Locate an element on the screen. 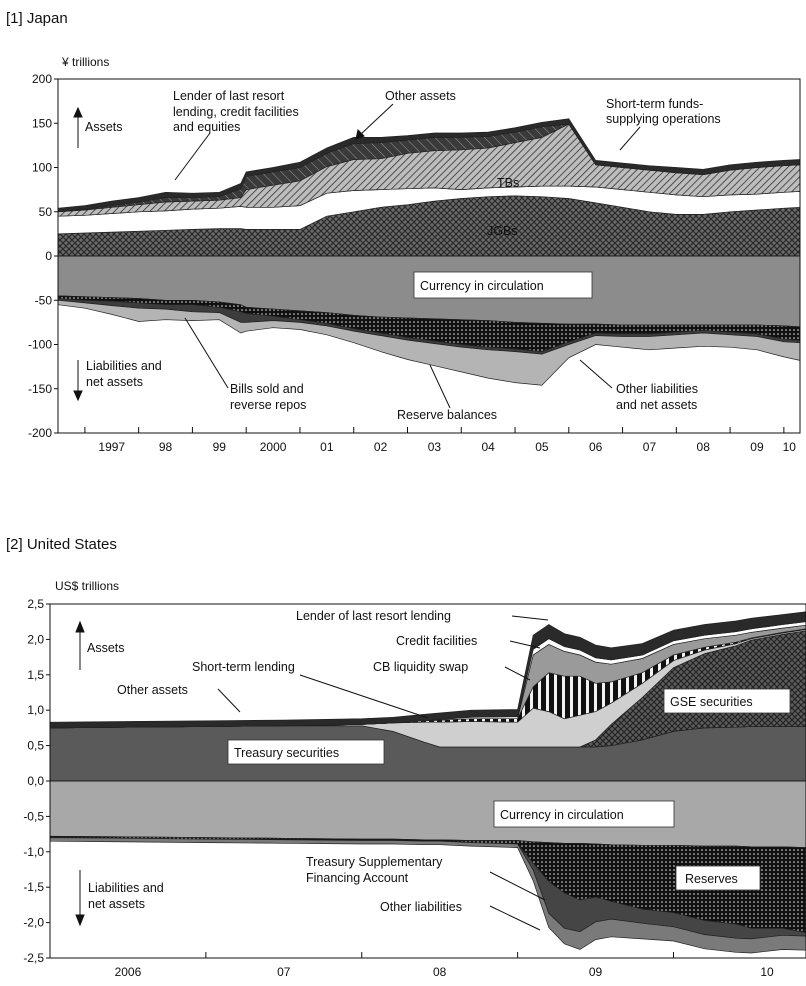  japan-x-tick-label: 05 is located at coordinates (542, 447).